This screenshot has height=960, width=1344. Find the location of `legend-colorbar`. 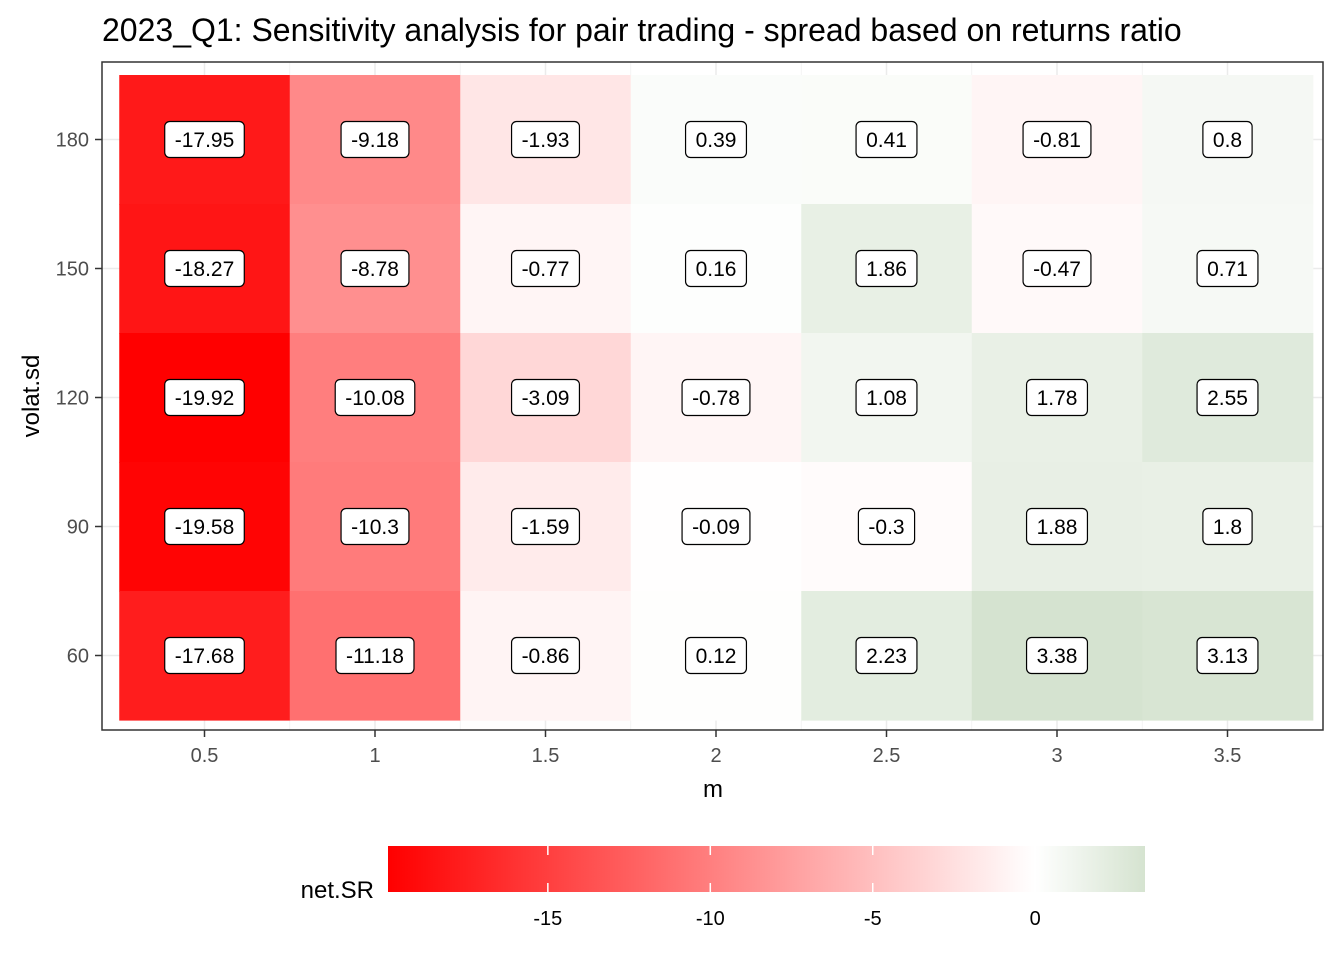

legend-colorbar is located at coordinates (766, 869).